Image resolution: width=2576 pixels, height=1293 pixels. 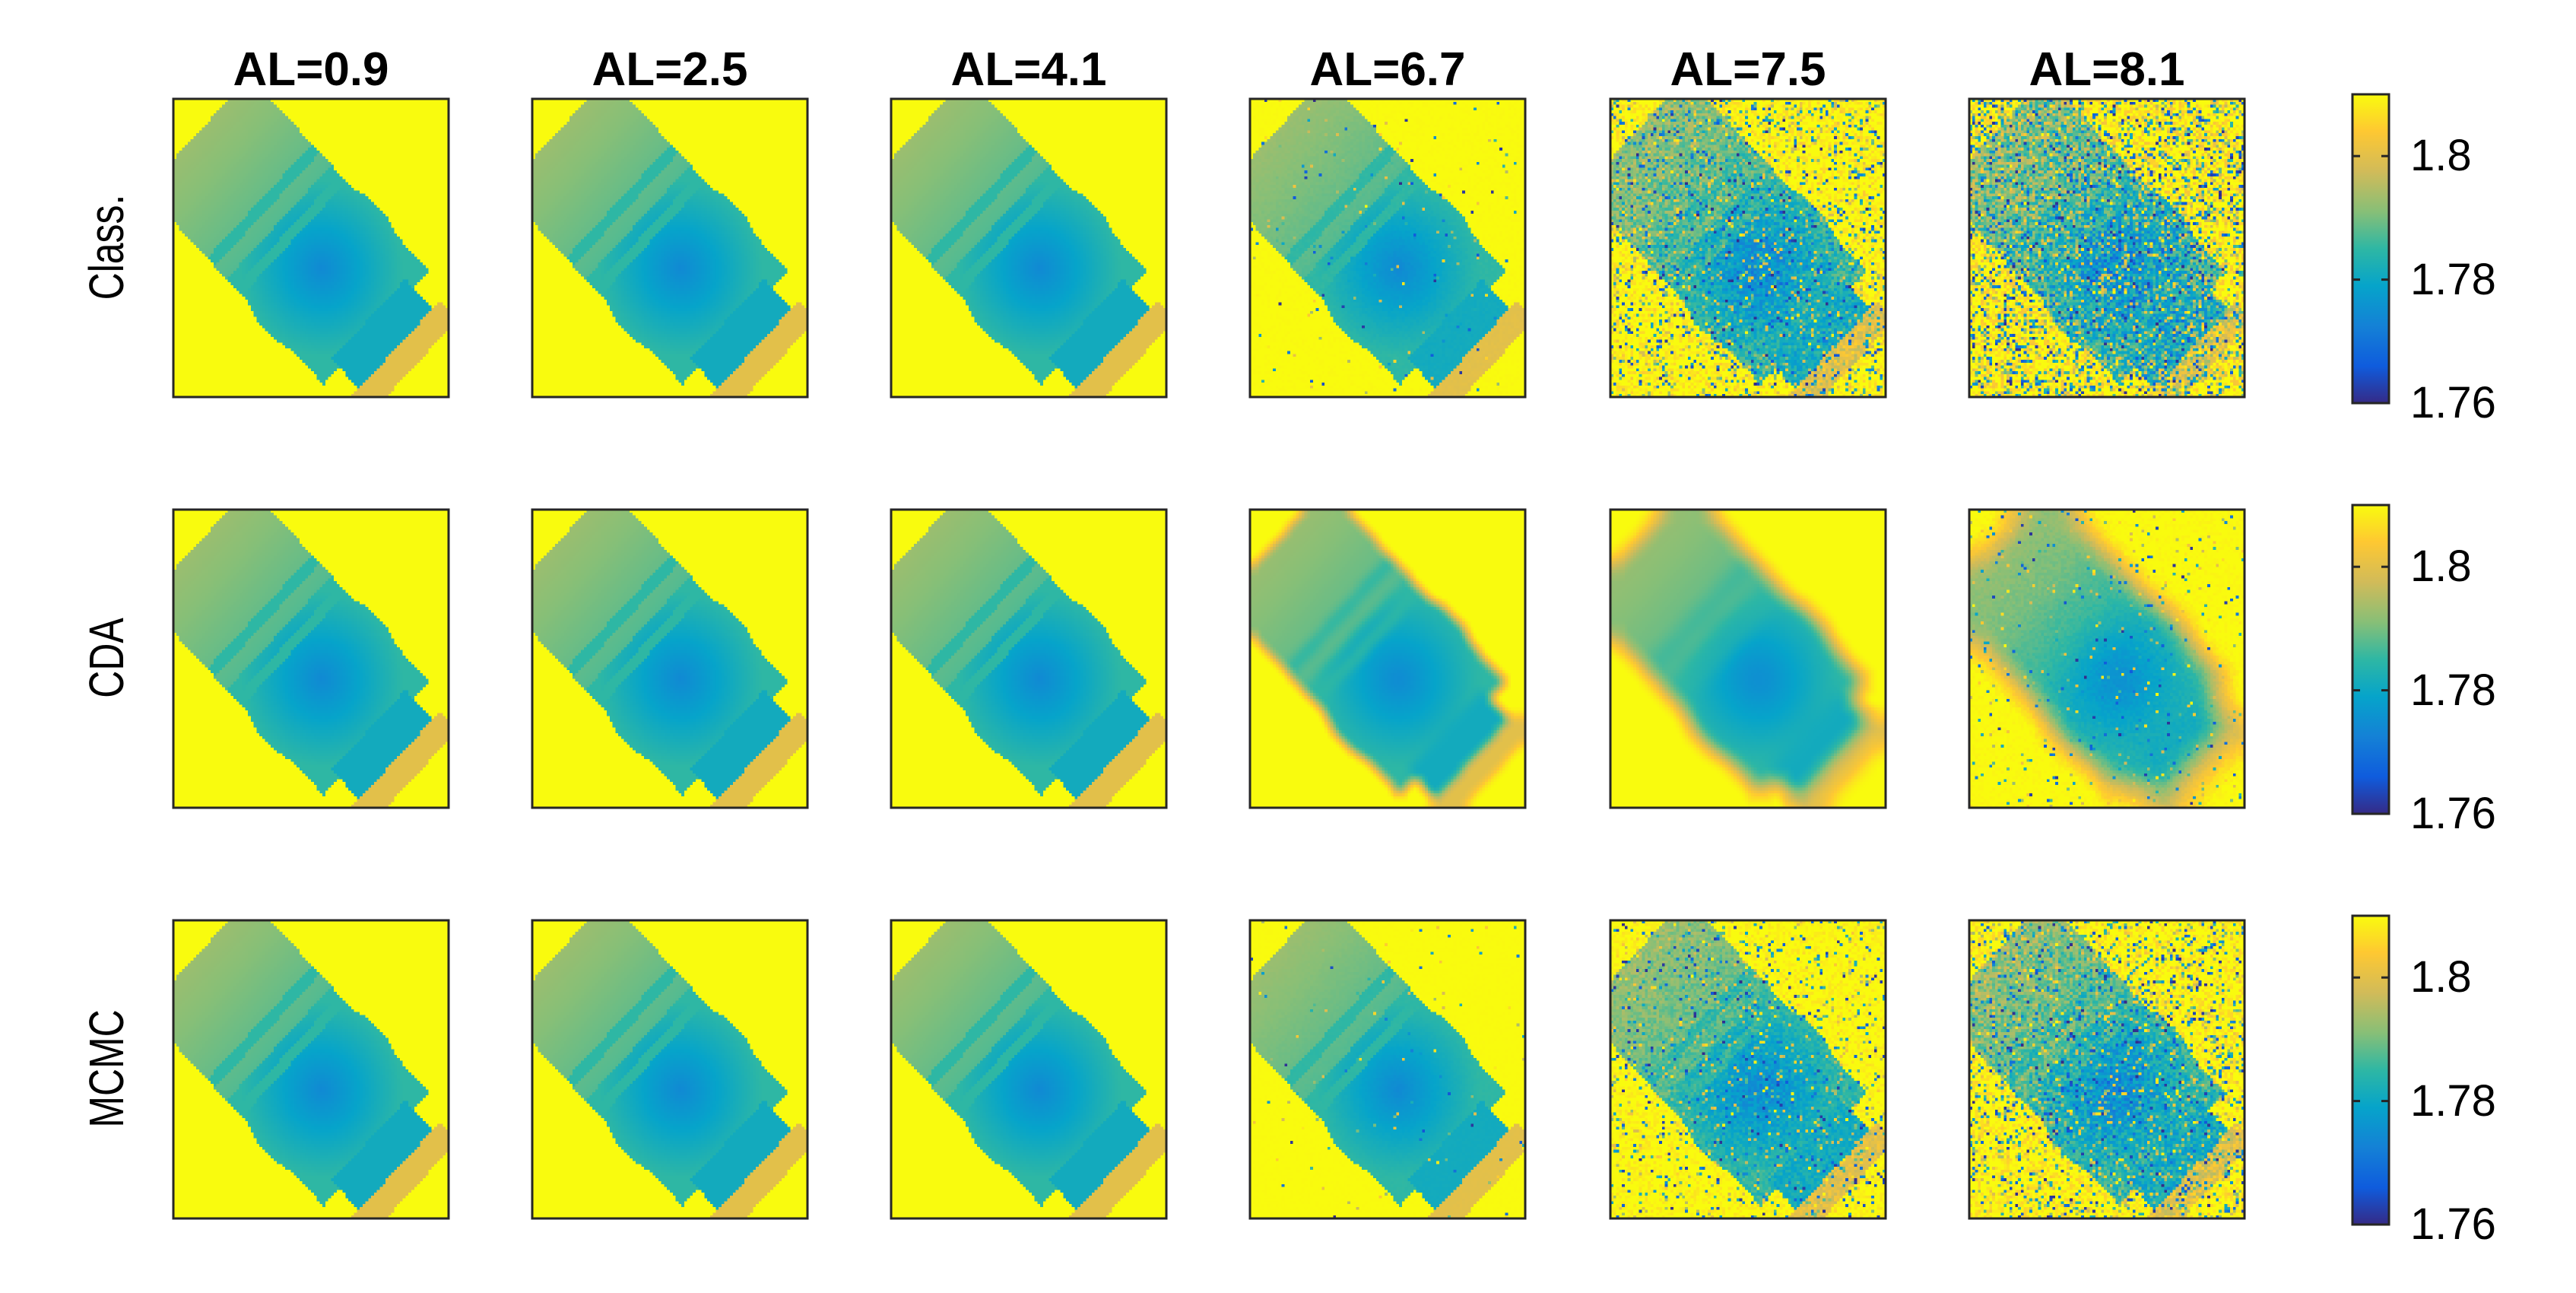 What do you see at coordinates (311, 70) in the screenshot?
I see `column-title: AL=0.9` at bounding box center [311, 70].